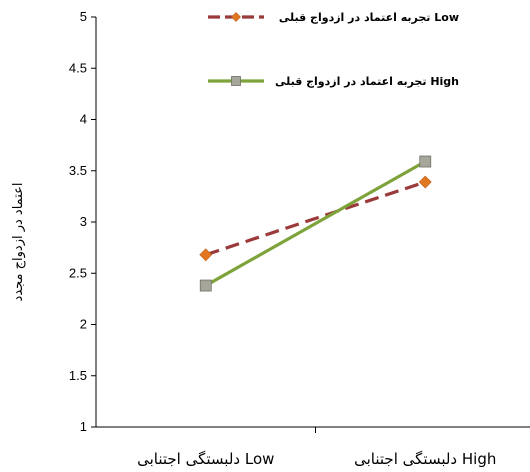 The width and height of the screenshot is (530, 472). I want to click on y-tick-label: 1.5, so click(78, 375).